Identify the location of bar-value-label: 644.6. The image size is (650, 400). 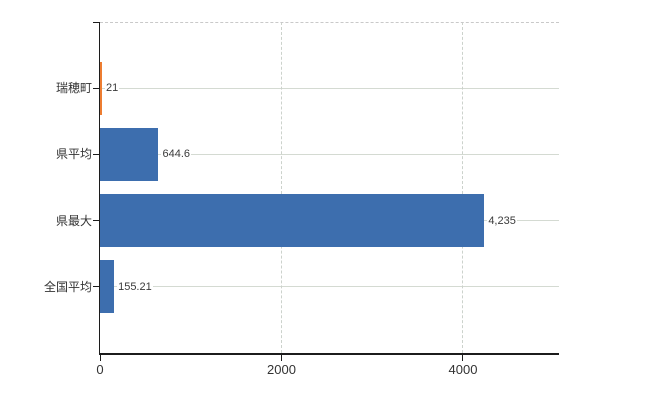
(176, 154).